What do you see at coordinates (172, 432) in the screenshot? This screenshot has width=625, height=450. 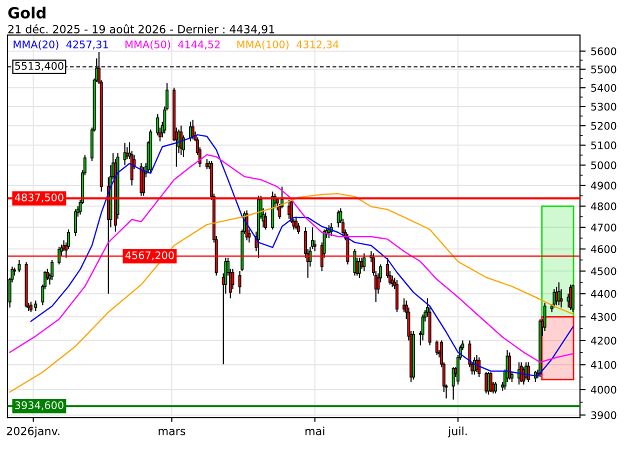 I see `x-tick-label: mars` at bounding box center [172, 432].